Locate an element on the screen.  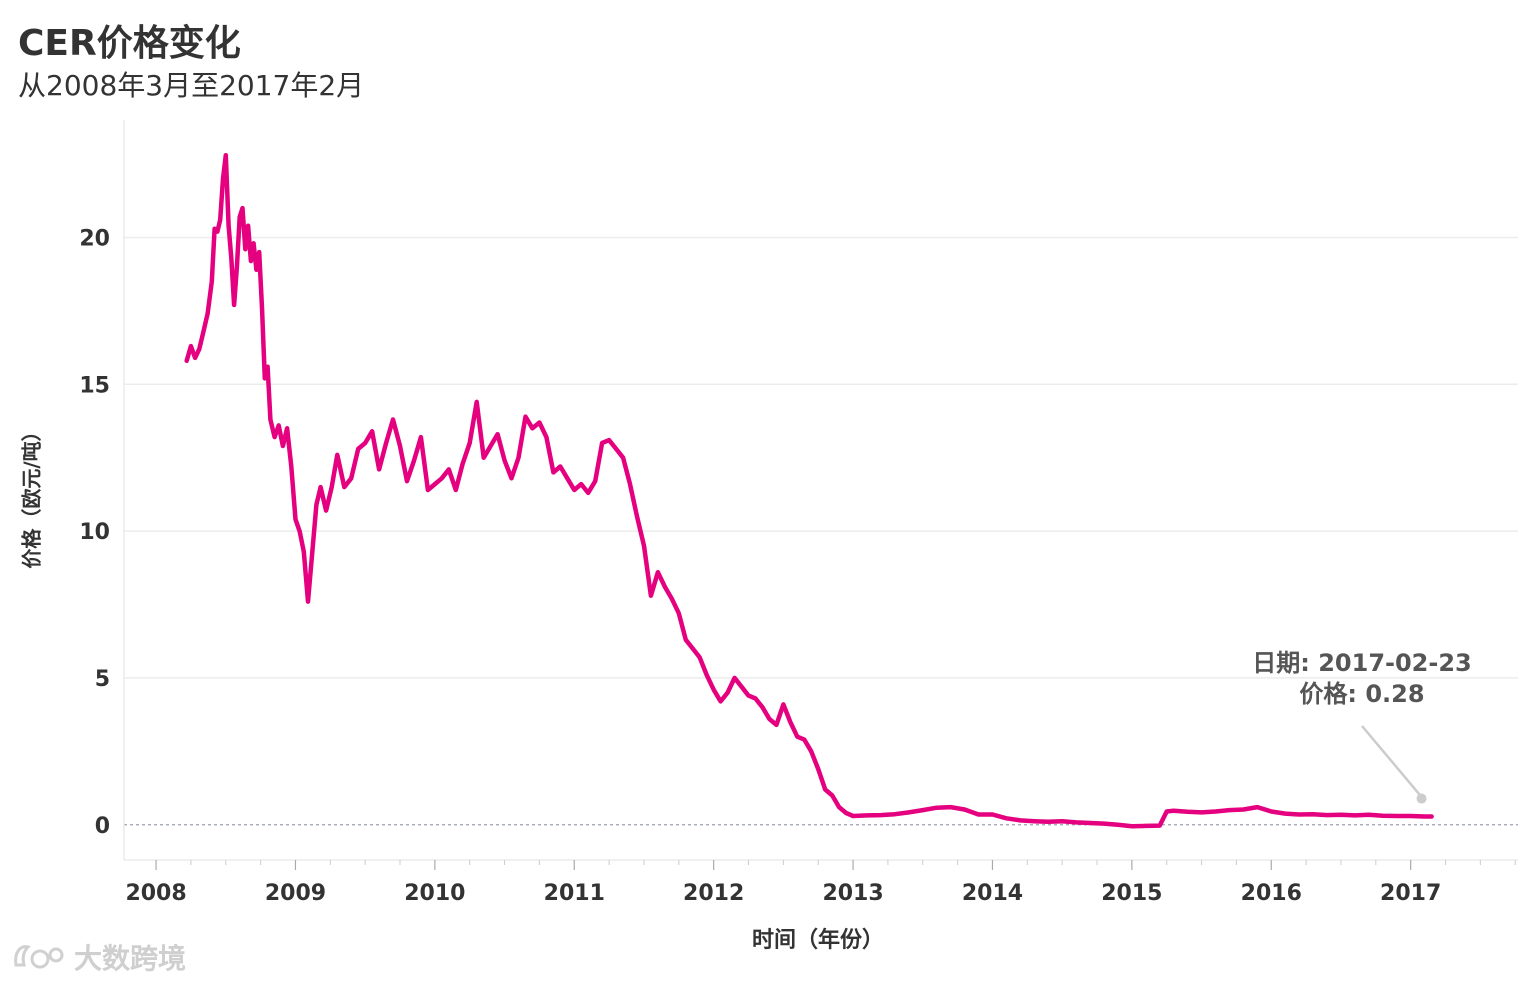
watermark: 大数跨境 is located at coordinates (98, 957).